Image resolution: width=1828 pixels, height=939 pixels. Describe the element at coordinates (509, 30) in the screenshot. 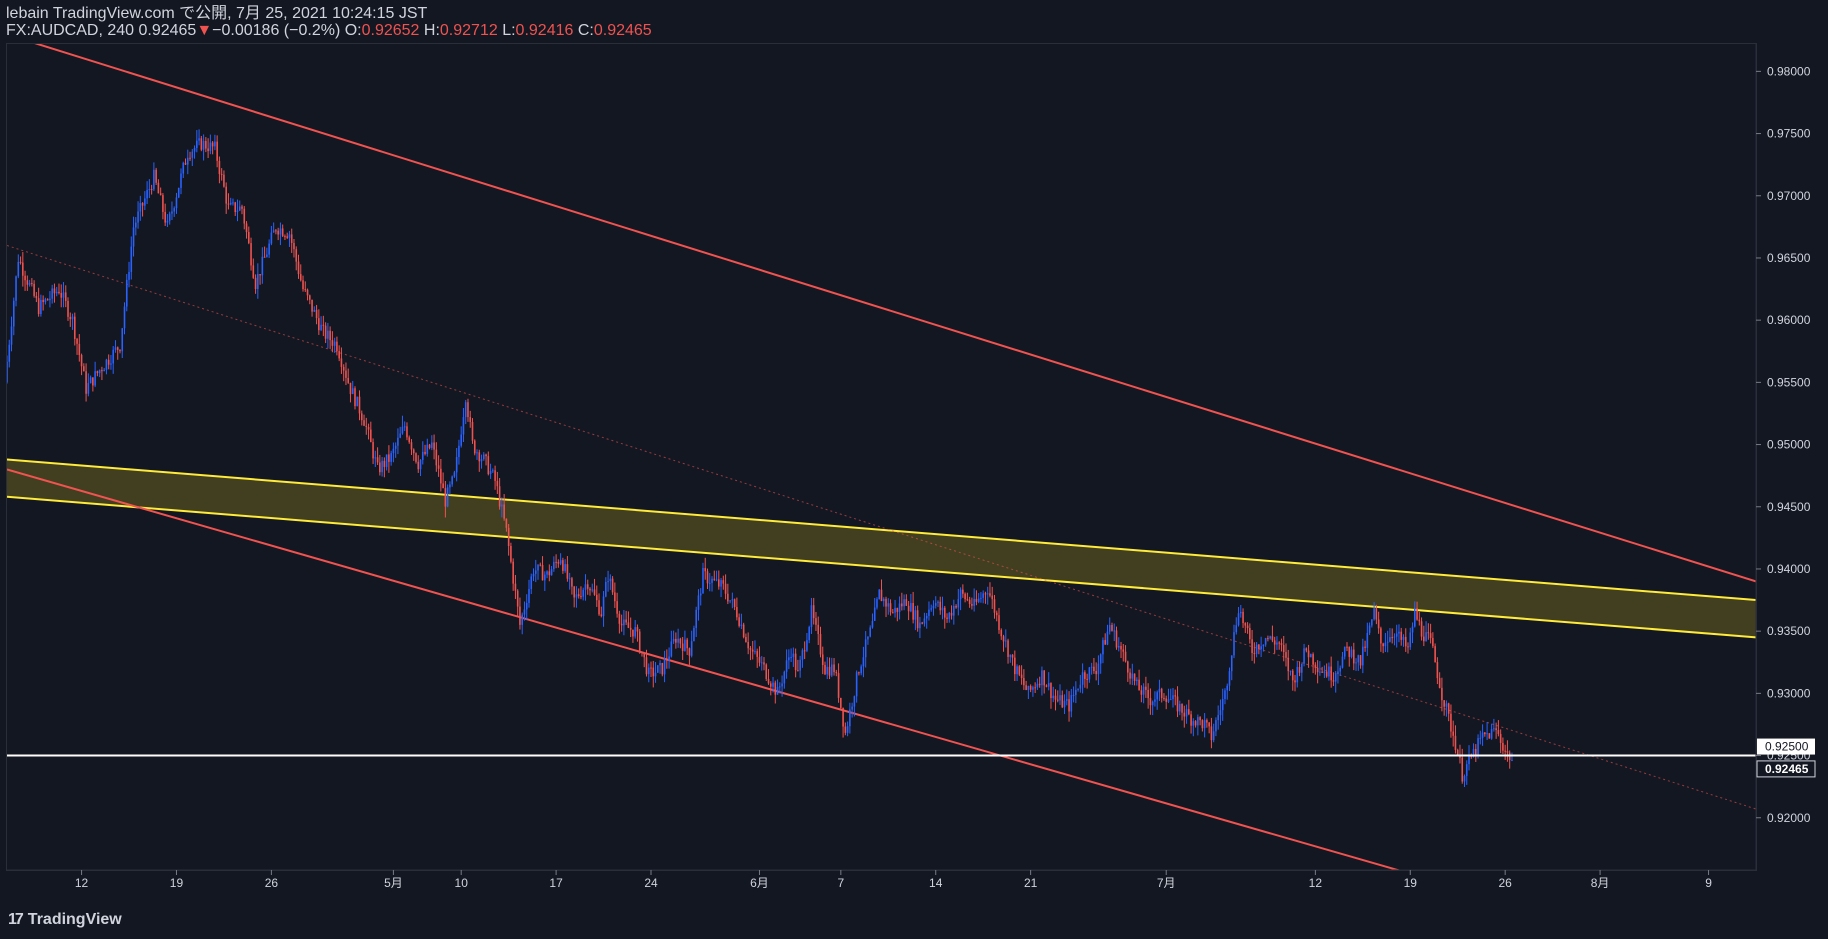

I see `low-label: L:` at that location.